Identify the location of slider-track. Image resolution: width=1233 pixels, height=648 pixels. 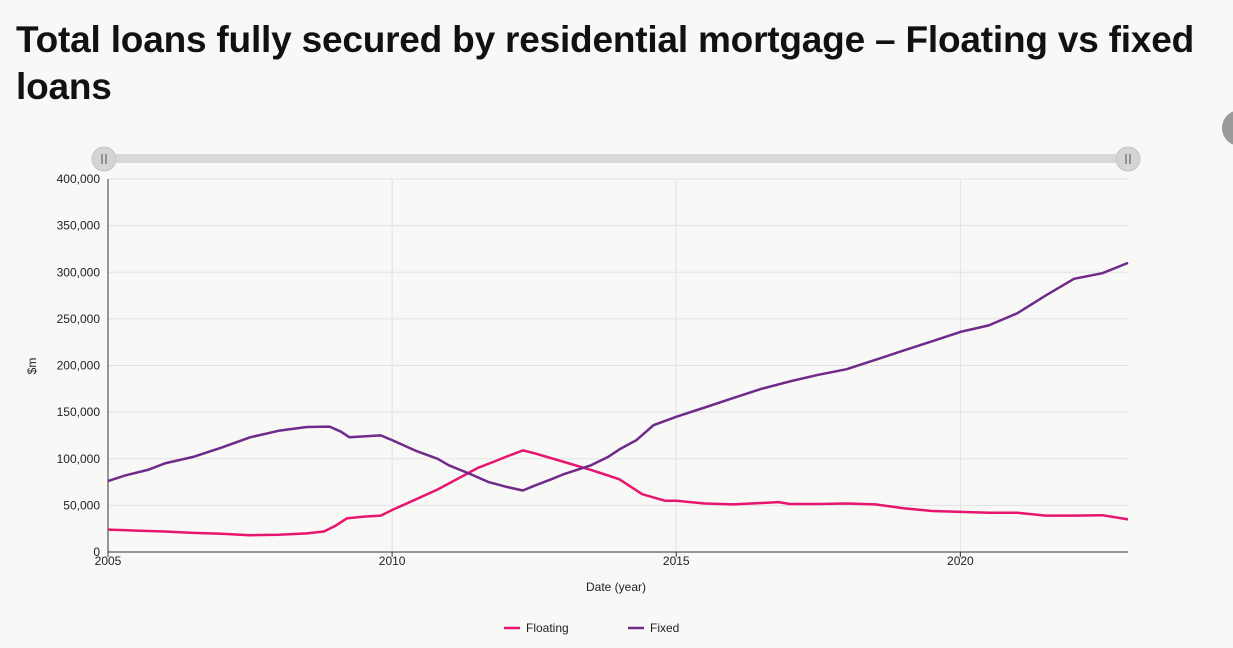
(616, 158).